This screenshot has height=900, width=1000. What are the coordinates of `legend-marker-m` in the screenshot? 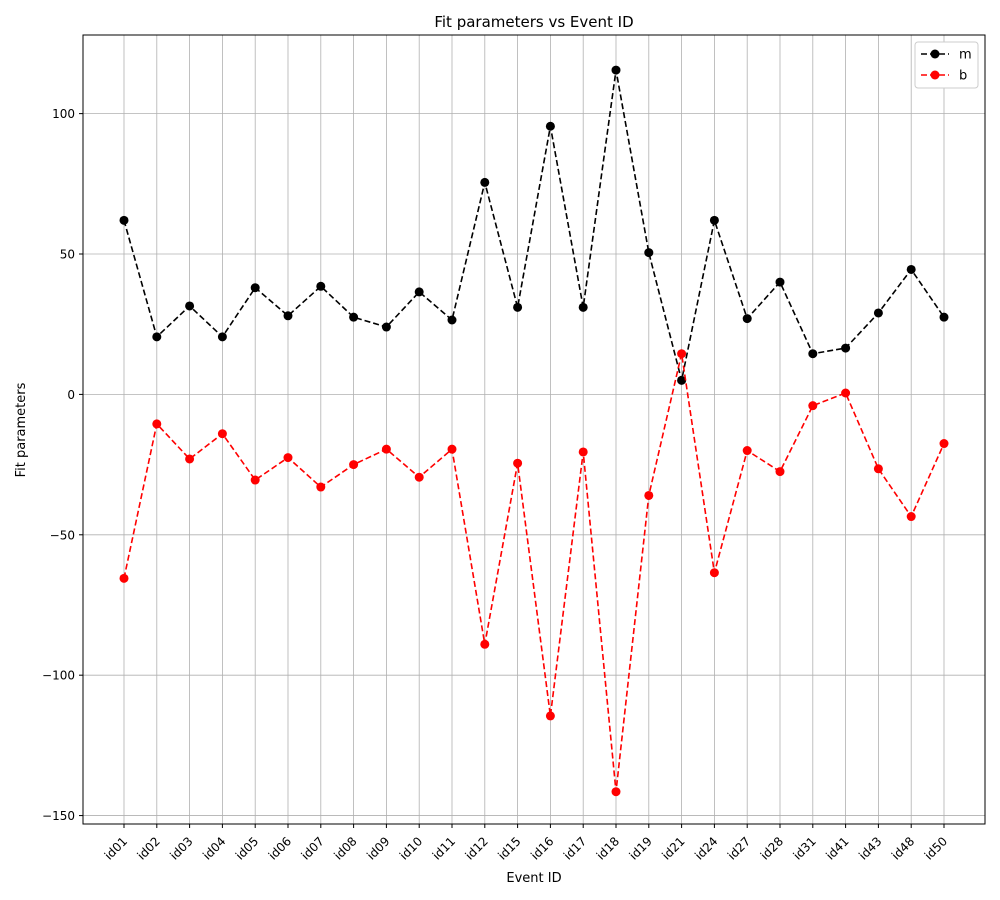 It's located at (935, 54).